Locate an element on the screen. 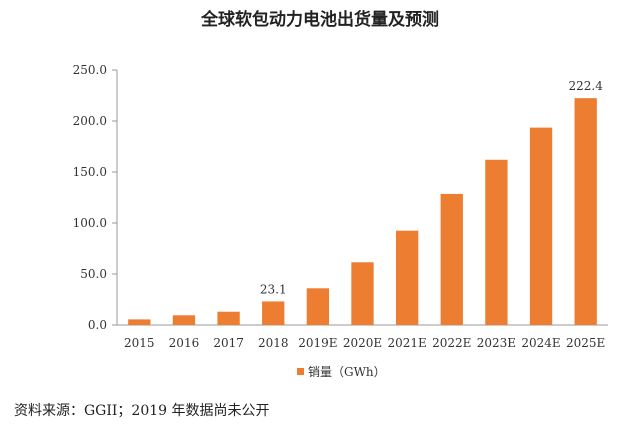  bar-2024E is located at coordinates (541, 226).